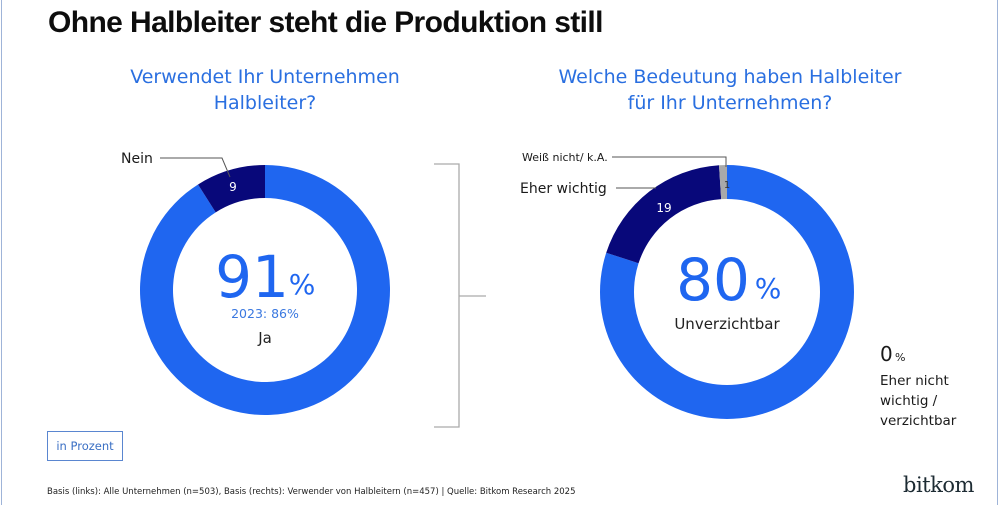  What do you see at coordinates (730, 77) in the screenshot?
I see `right-chart-title-line-1: Welche Bedeutung haben Halbleiter` at bounding box center [730, 77].